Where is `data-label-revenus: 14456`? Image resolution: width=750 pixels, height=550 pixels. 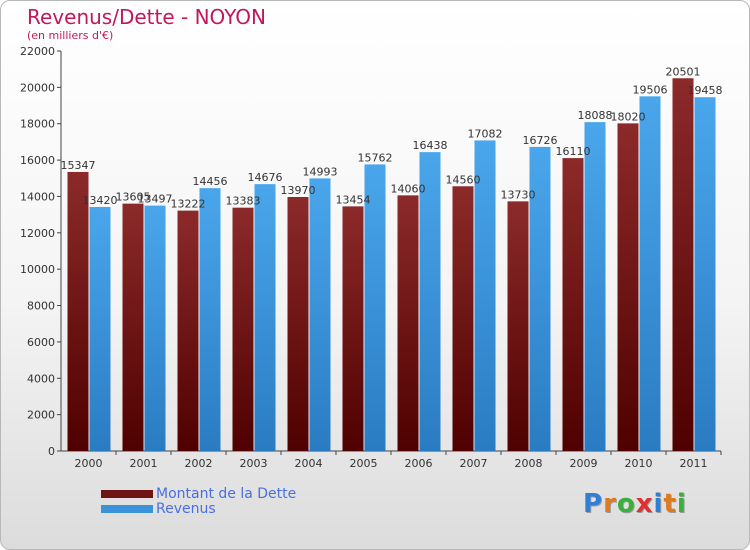
data-label-revenus: 14456 is located at coordinates (210, 181).